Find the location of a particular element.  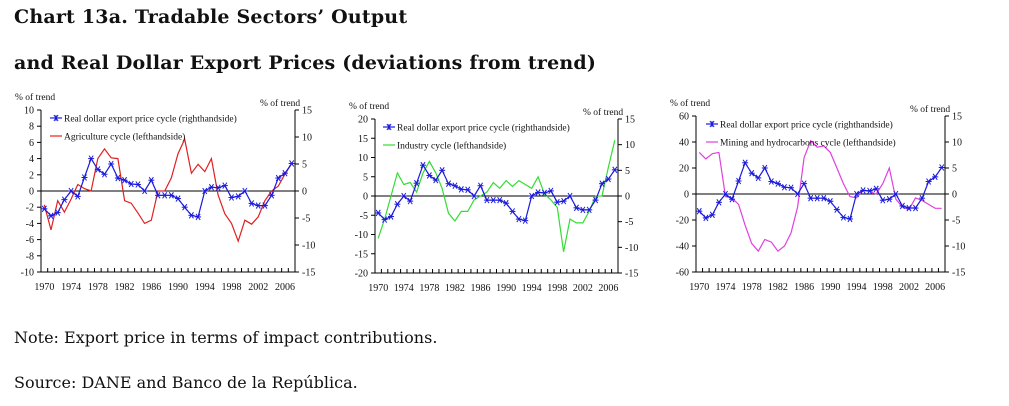

right-y-tick-label: 15 is located at coordinates (630, 120).